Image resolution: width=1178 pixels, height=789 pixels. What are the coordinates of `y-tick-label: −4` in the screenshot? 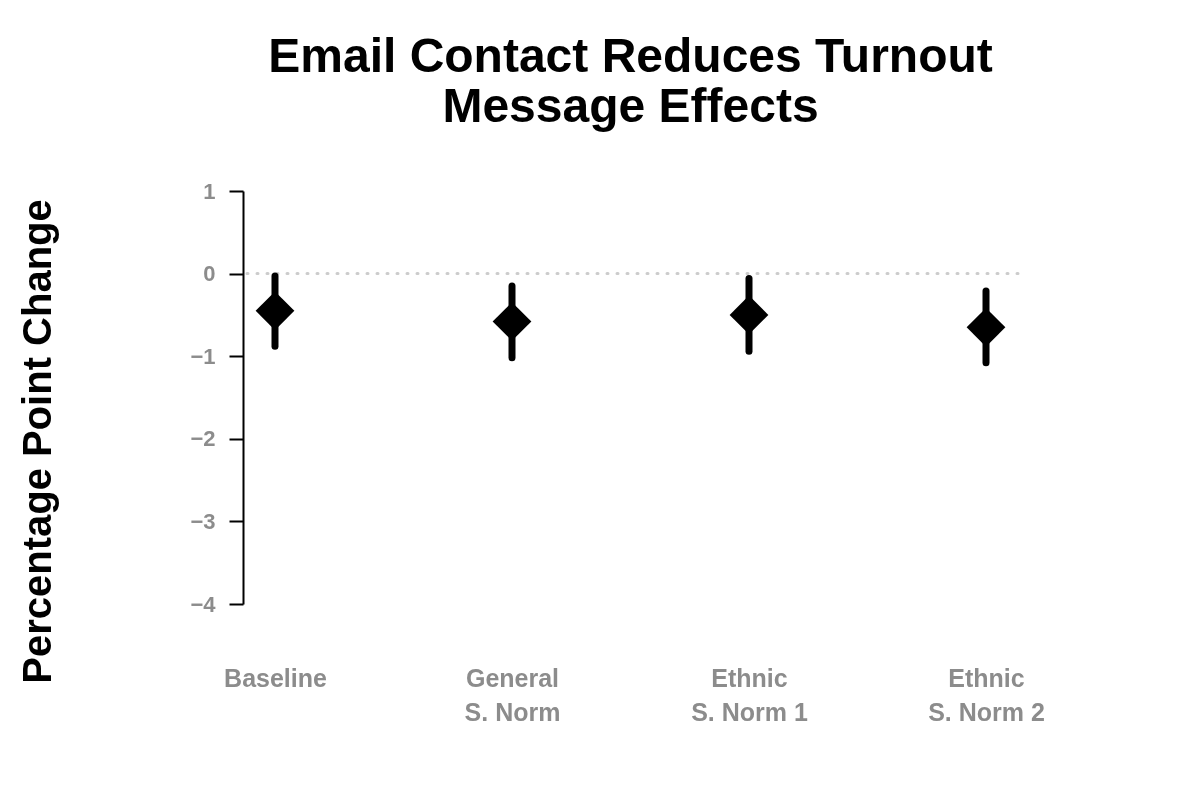 It's located at (203, 604).